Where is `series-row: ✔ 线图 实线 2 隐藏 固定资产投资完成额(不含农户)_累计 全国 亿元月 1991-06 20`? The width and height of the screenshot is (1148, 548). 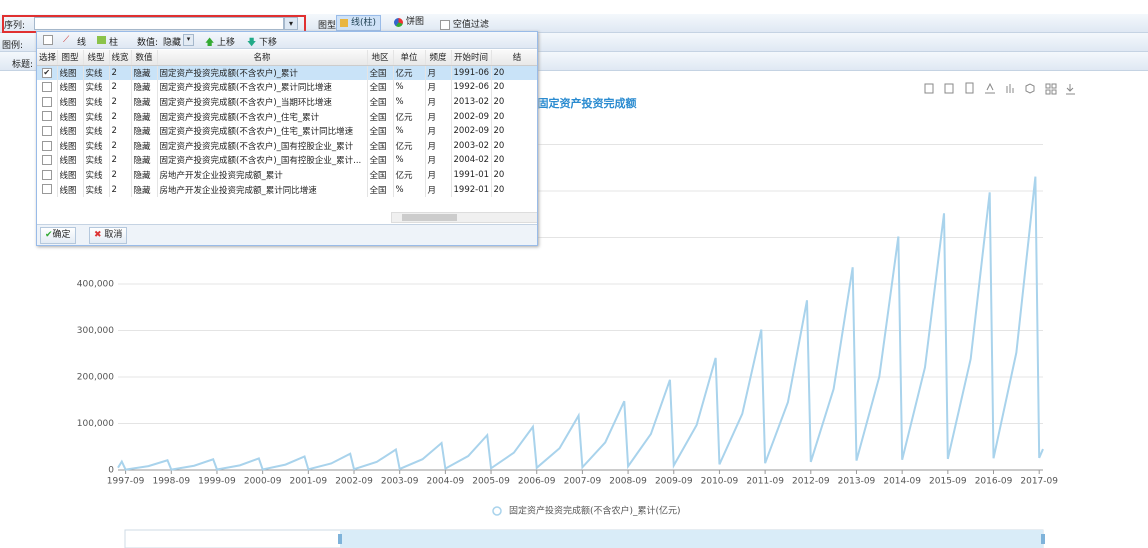 series-row: ✔ 线图 实线 2 隐藏 固定资产投资完成额(不含农户)_累计 全国 亿元月 1991-06 20 is located at coordinates (287, 73).